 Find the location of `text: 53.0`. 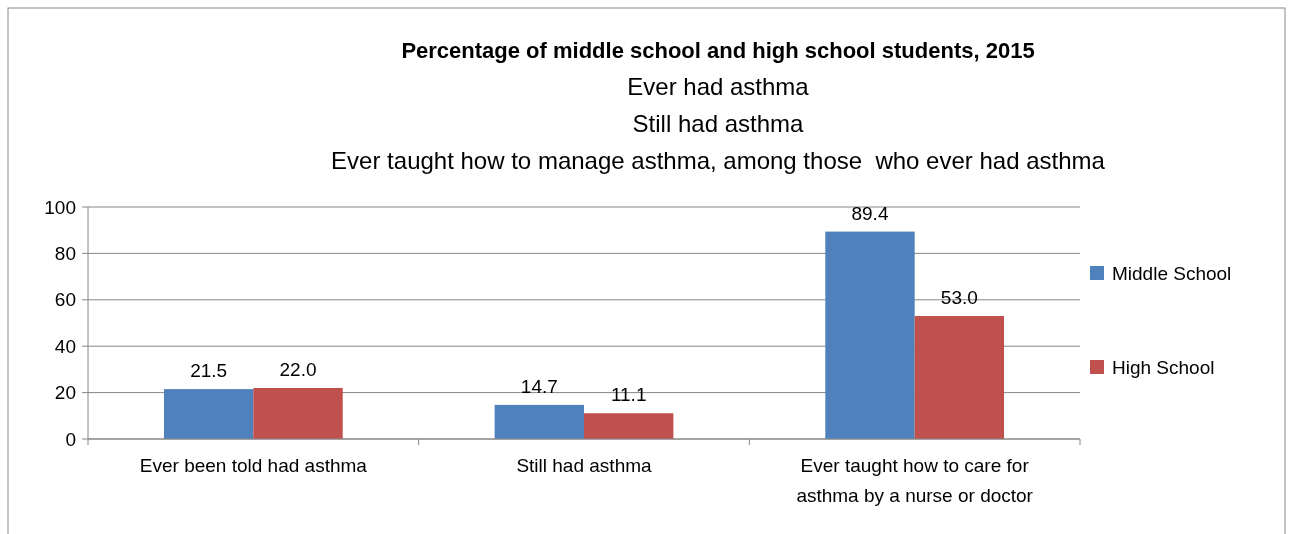

text: 53.0 is located at coordinates (959, 298).